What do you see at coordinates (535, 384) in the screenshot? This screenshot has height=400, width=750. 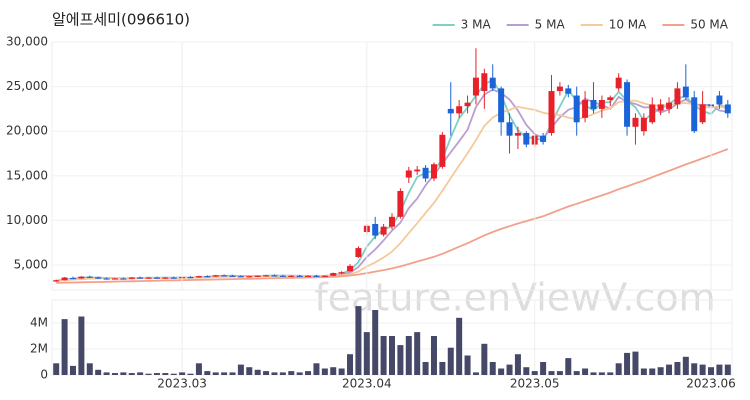 I see `x-tick-label: 2023.05` at bounding box center [535, 384].